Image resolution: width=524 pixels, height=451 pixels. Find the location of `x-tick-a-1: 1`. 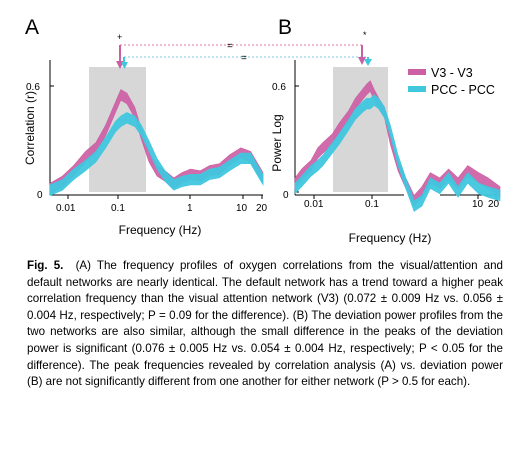

x-tick-a-1: 1 is located at coordinates (190, 208).